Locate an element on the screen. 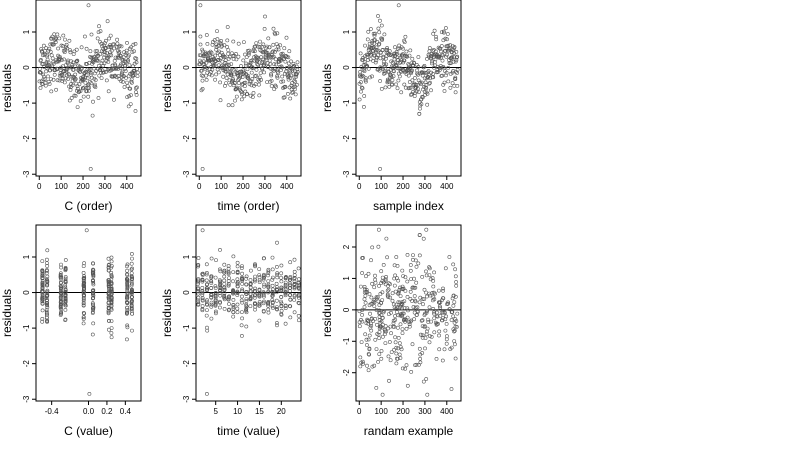 This screenshot has height=450, width=800. plot-frame is located at coordinates (248, 313).